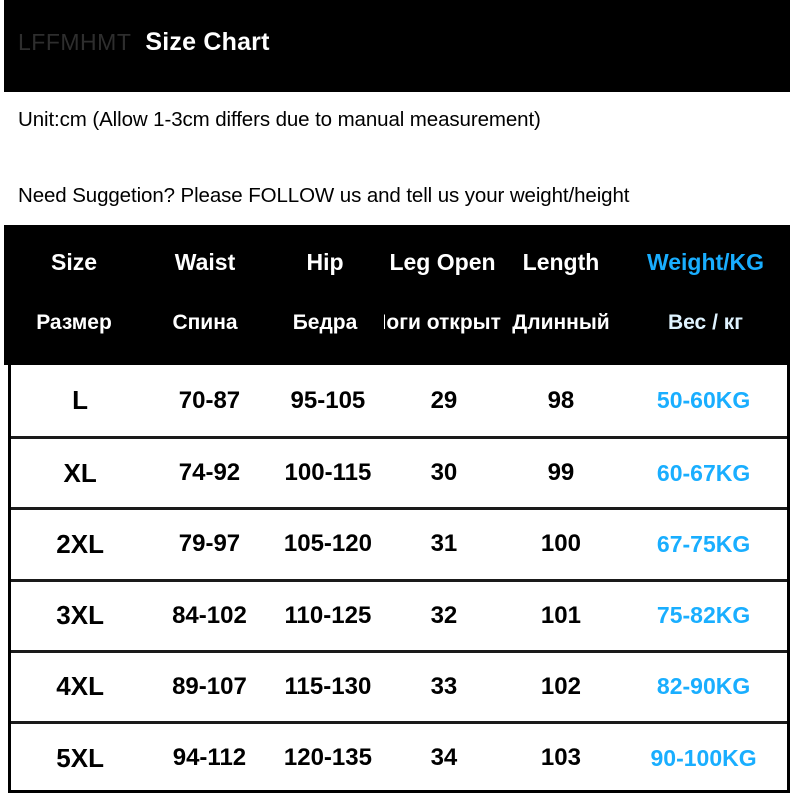  I want to click on cell-length: 103, so click(560, 758).